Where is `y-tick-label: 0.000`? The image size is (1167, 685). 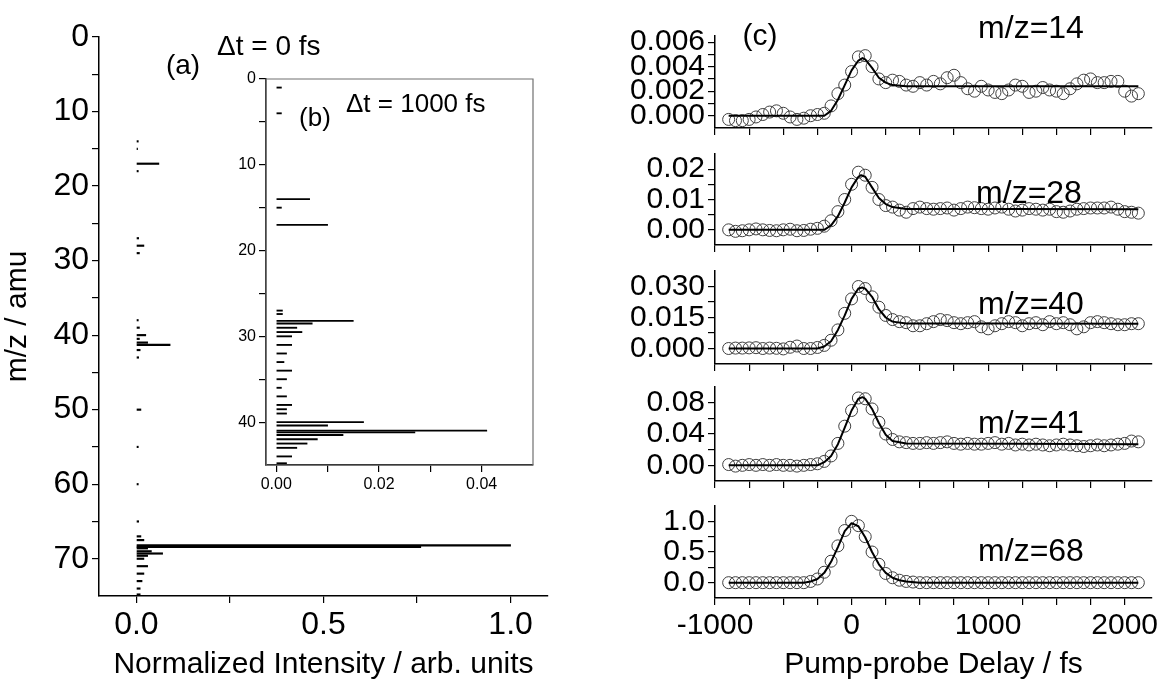 y-tick-label: 0.000 is located at coordinates (667, 346).